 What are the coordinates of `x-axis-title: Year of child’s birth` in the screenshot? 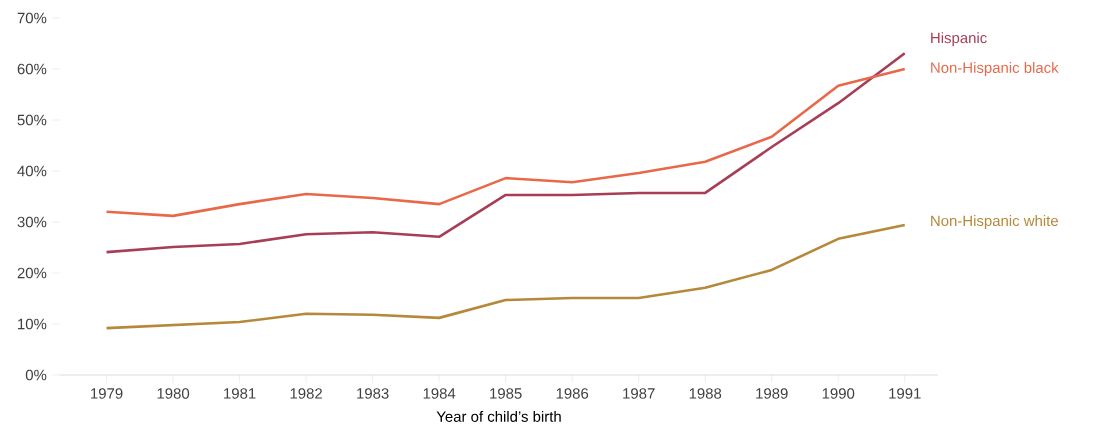 It's located at (498, 416).